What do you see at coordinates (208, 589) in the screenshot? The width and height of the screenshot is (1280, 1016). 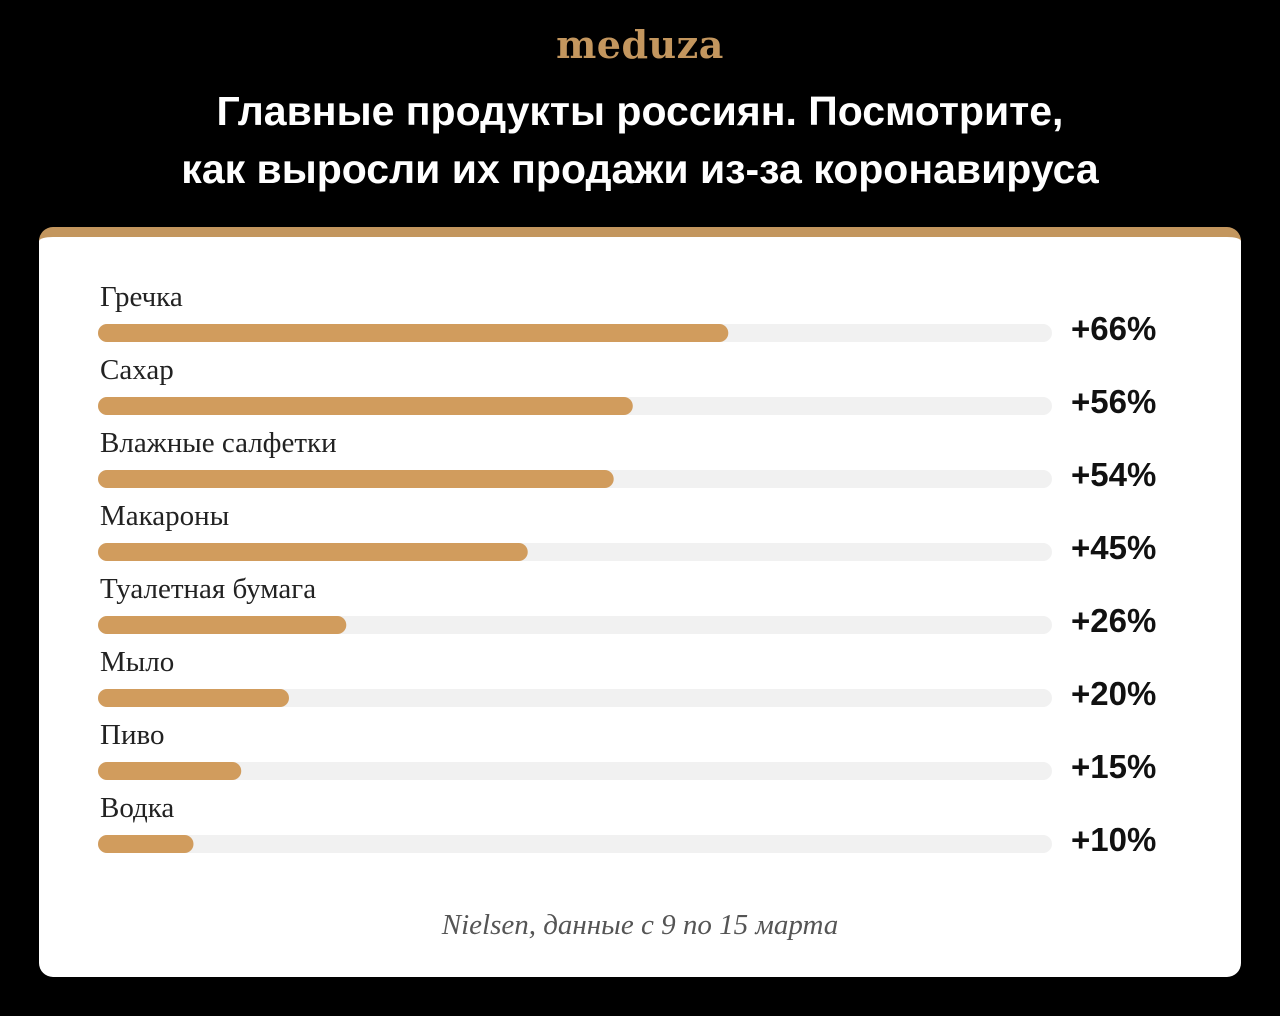 I see `category-label: Туалетная бумага` at bounding box center [208, 589].